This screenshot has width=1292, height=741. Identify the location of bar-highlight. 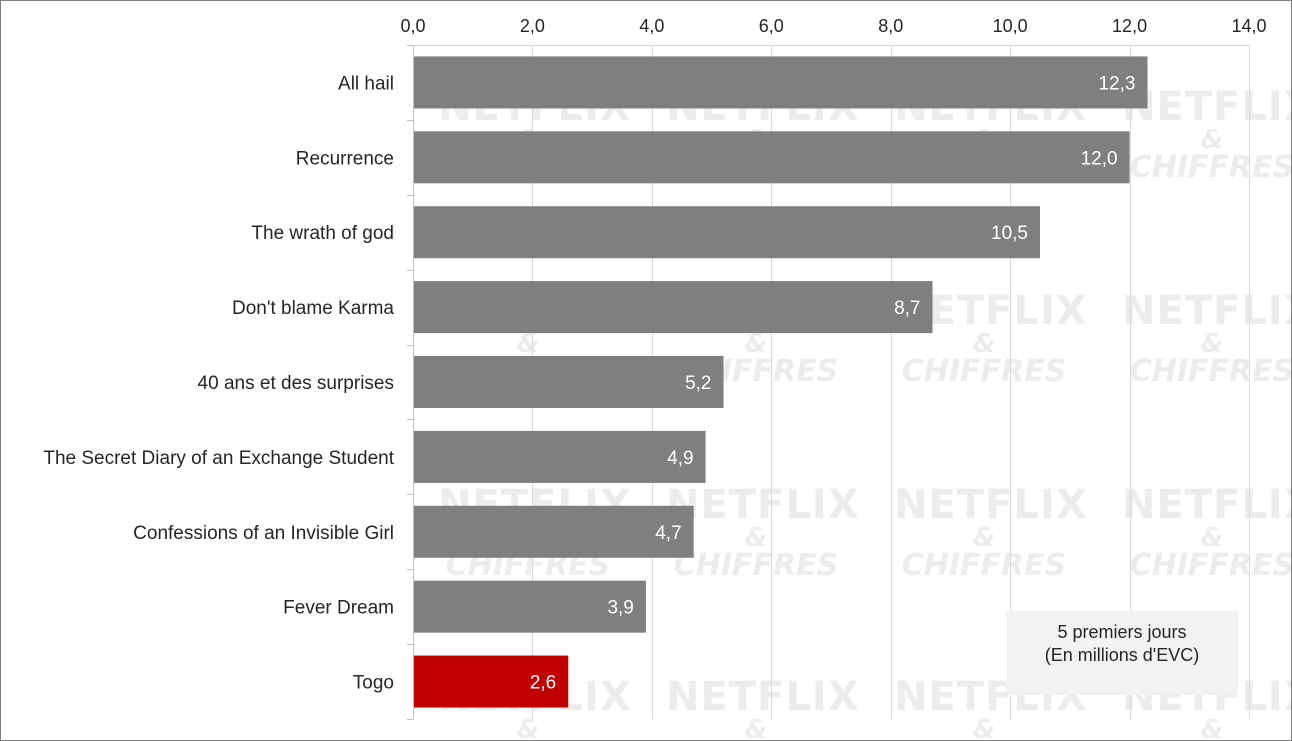
(491, 681).